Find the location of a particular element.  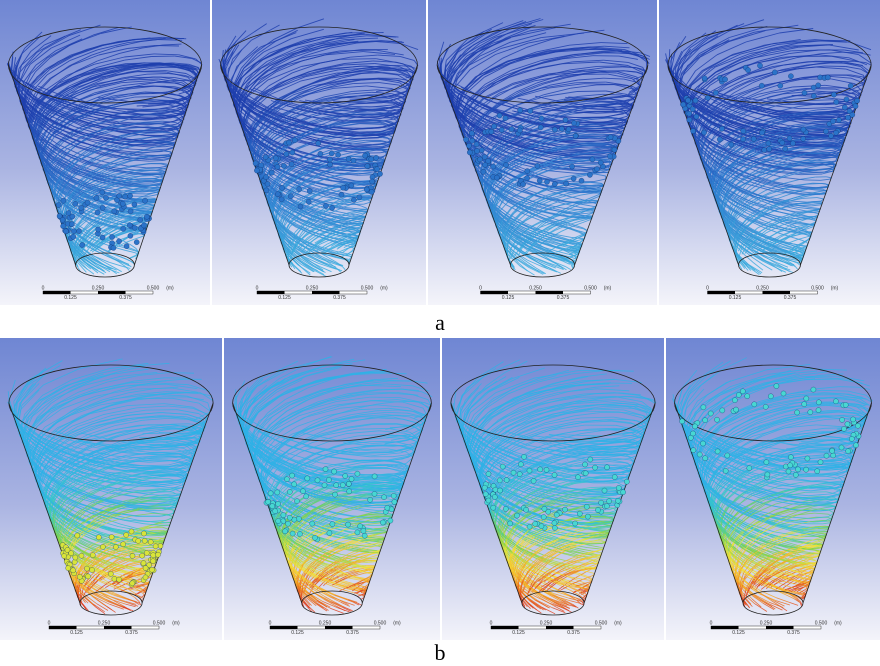

funnel-right-wall is located at coordinates (168, 165).